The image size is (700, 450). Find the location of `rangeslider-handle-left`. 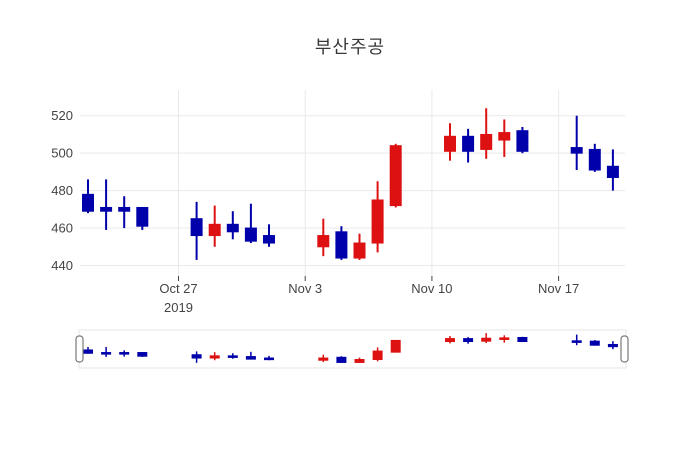

rangeslider-handle-left is located at coordinates (79, 349).